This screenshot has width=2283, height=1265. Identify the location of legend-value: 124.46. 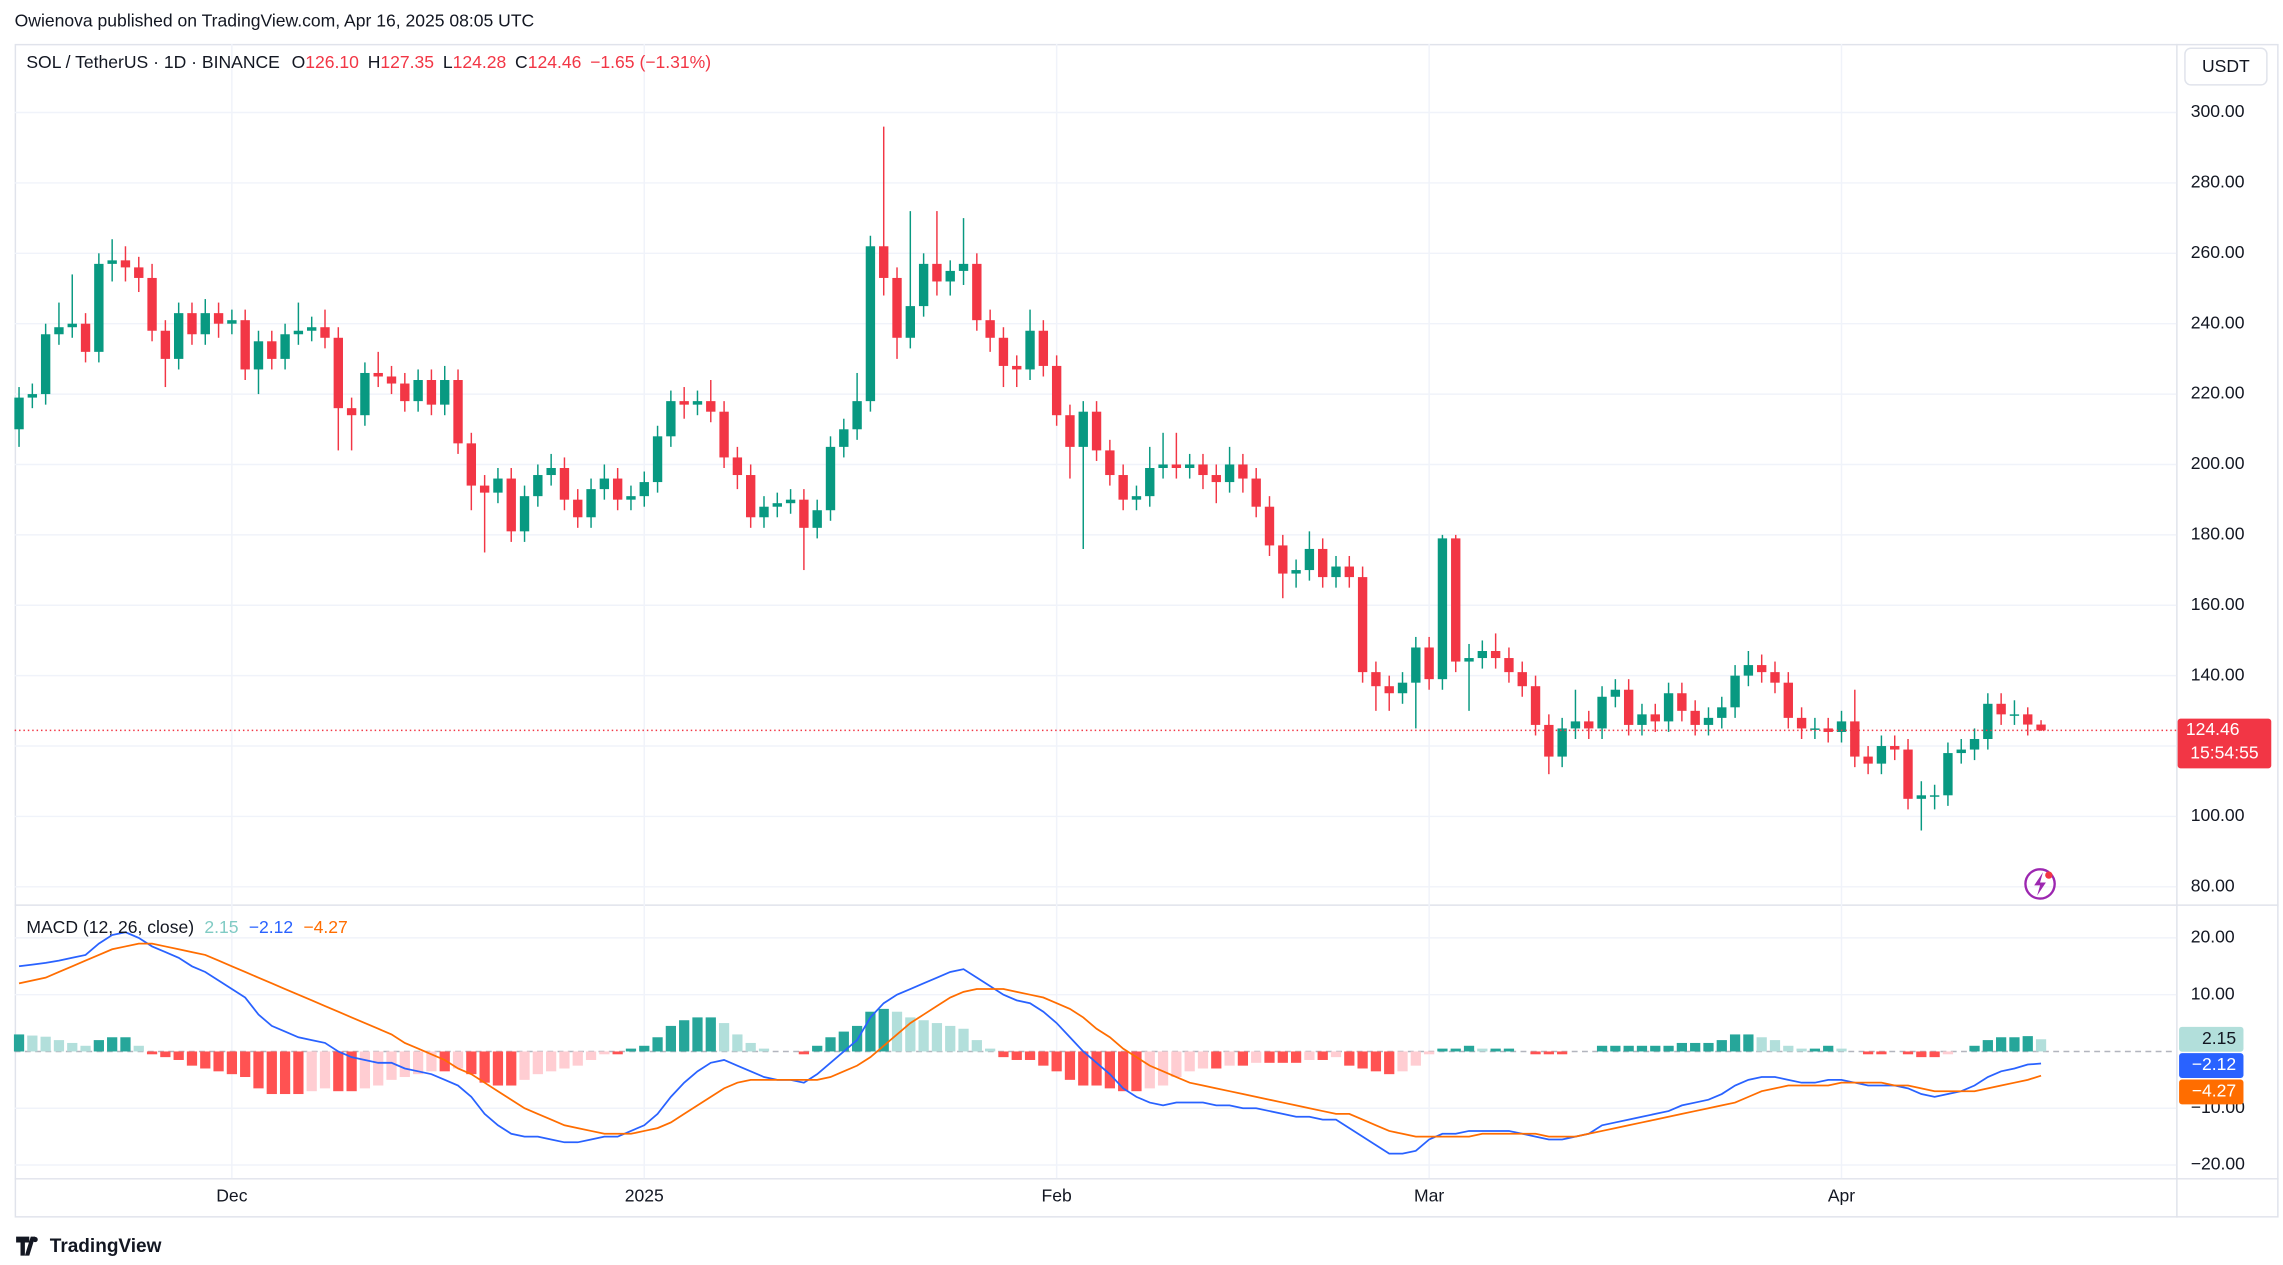
(555, 62).